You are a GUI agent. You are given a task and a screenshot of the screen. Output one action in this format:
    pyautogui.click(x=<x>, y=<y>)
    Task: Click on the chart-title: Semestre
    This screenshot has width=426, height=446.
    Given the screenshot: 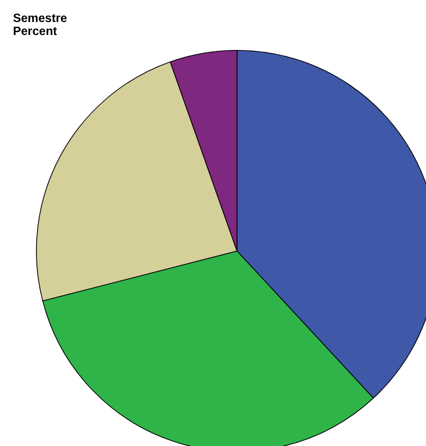 What is the action you would take?
    pyautogui.click(x=40, y=18)
    